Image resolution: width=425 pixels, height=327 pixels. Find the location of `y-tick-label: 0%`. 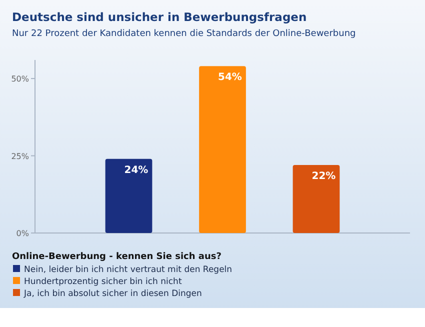

y-tick-label: 0% is located at coordinates (23, 233).